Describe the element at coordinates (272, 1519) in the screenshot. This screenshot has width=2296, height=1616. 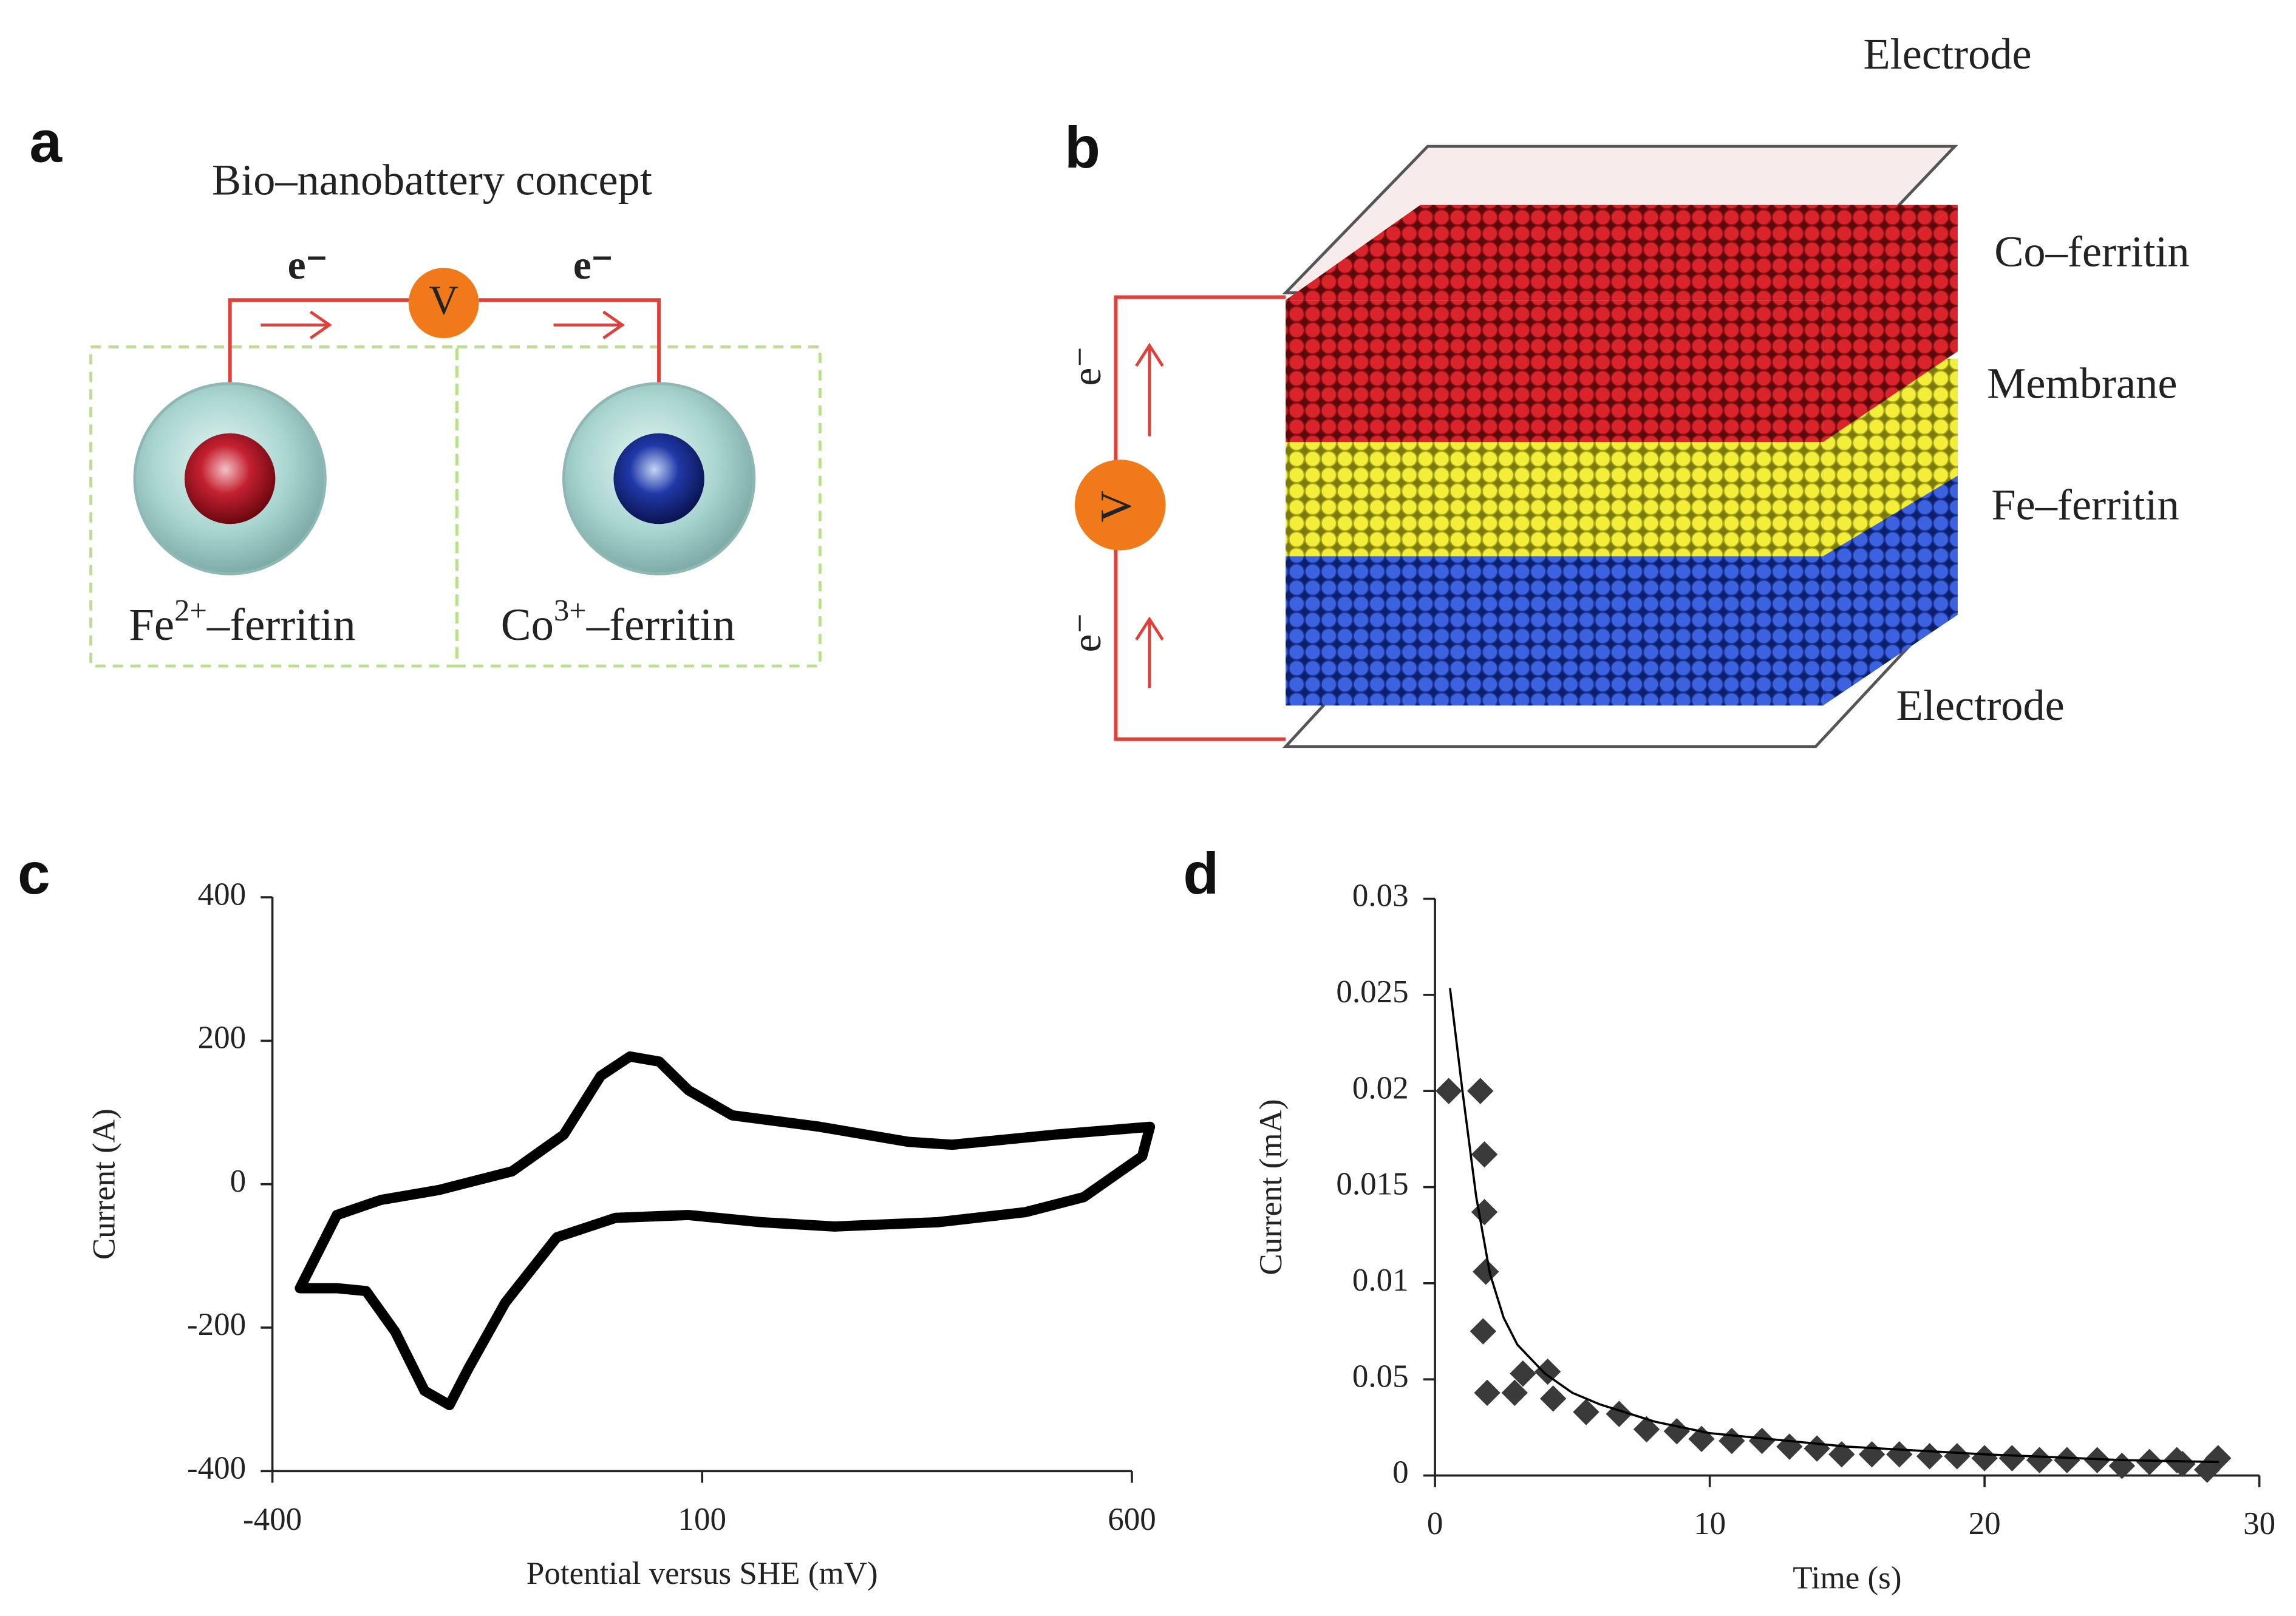
I see `x-tick-label: -400` at that location.